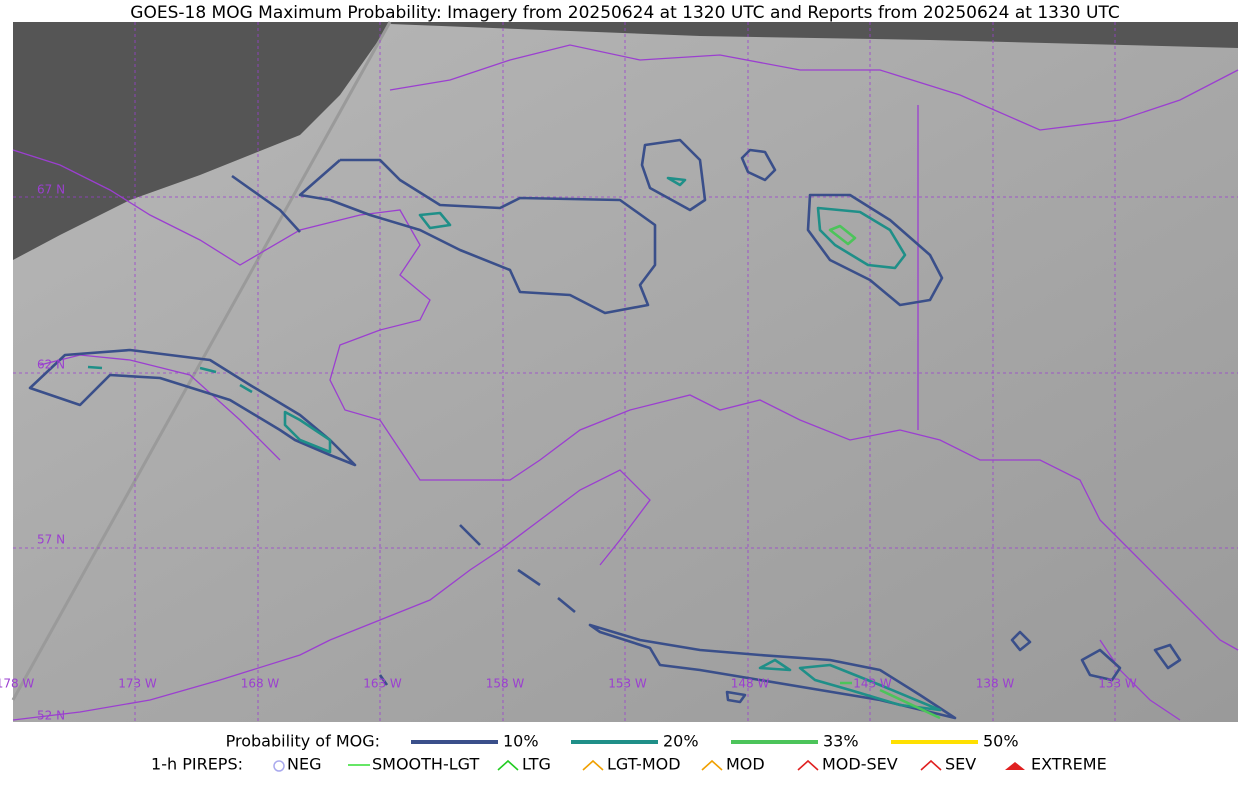 The width and height of the screenshot is (1250, 786). What do you see at coordinates (681, 741) in the screenshot?
I see `legend-label: 20%` at bounding box center [681, 741].